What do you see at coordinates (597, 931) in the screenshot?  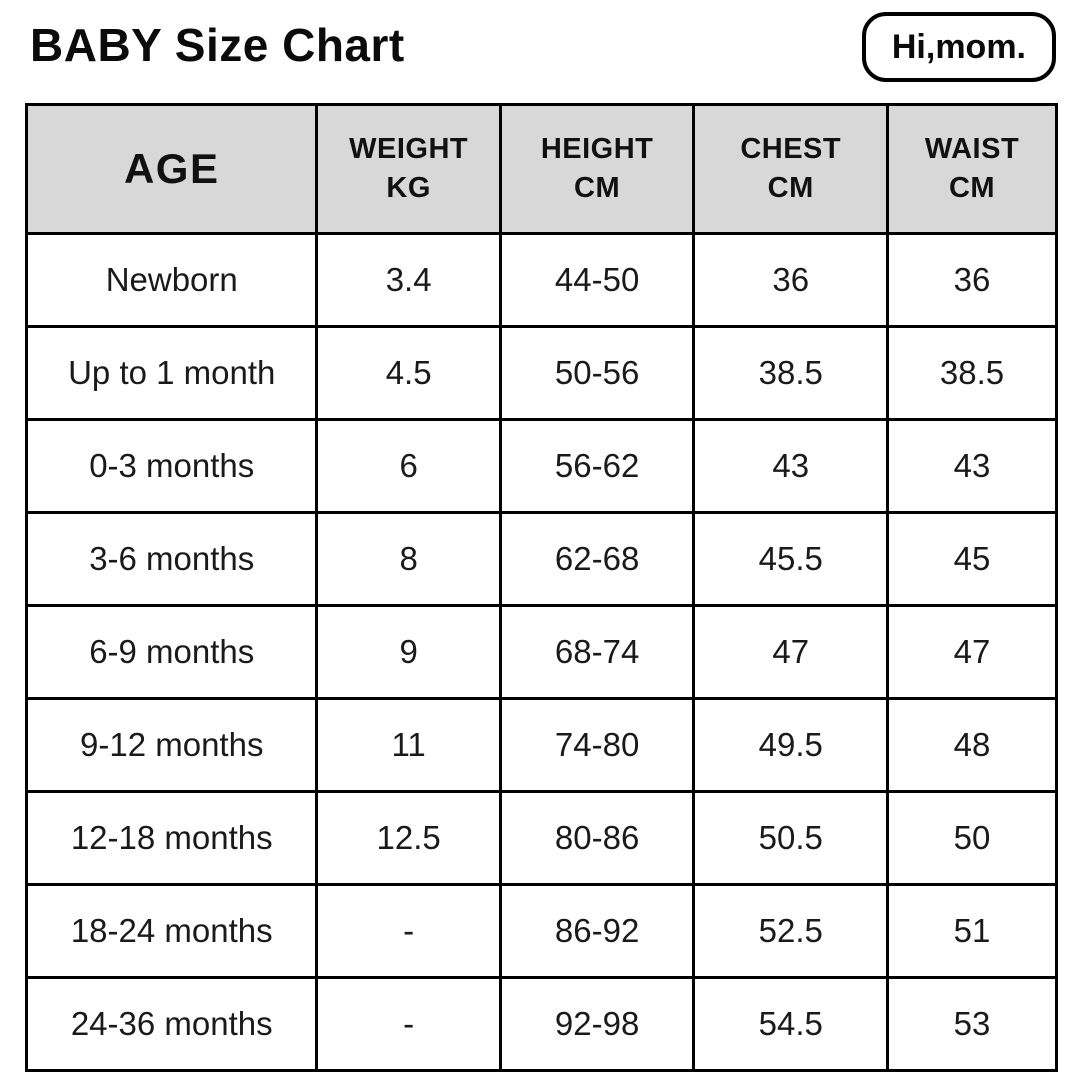 I see `height-cell: 86-92` at bounding box center [597, 931].